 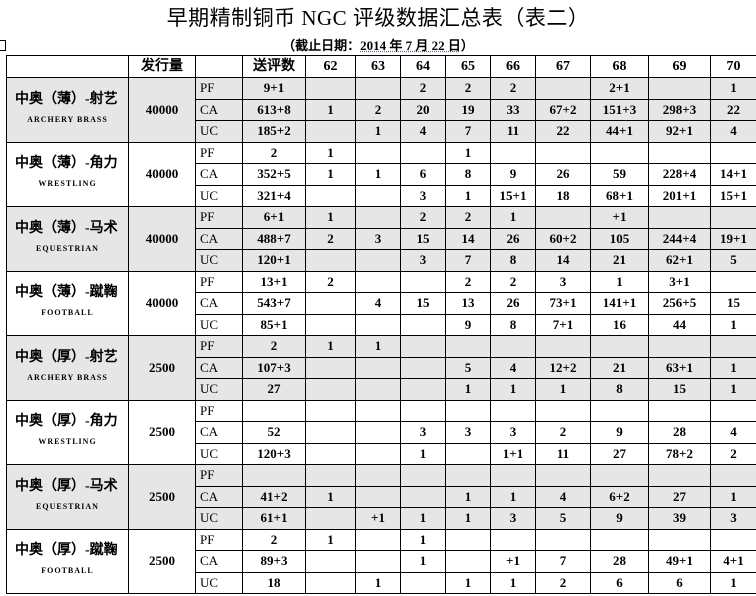 I want to click on submitted-count-cell: 13+1, so click(x=274, y=281).